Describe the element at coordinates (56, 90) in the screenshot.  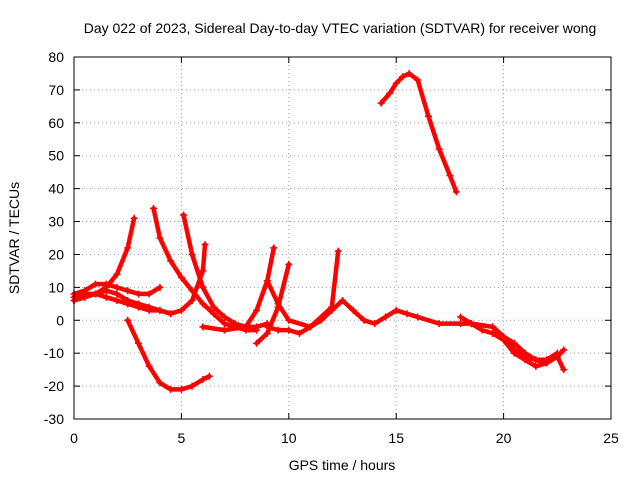
I see `y-tick-label: 70` at that location.